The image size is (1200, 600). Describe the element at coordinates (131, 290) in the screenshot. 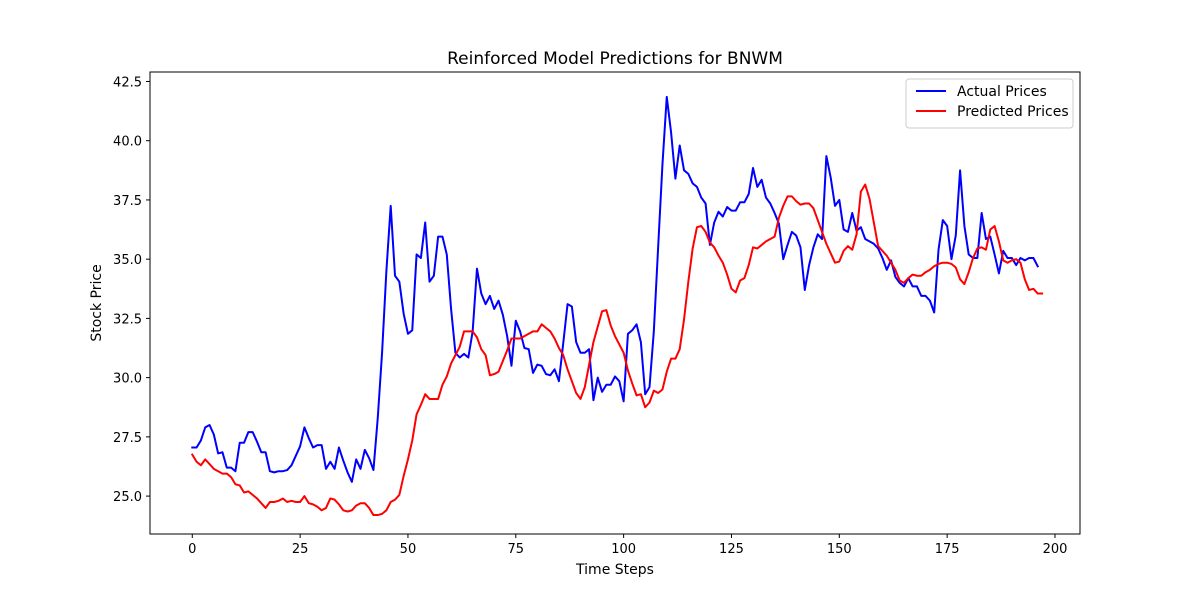

I see `y-axis: 25.0 27.5 30.0 32.5 35.0 37.5 40.0 42.5` at that location.